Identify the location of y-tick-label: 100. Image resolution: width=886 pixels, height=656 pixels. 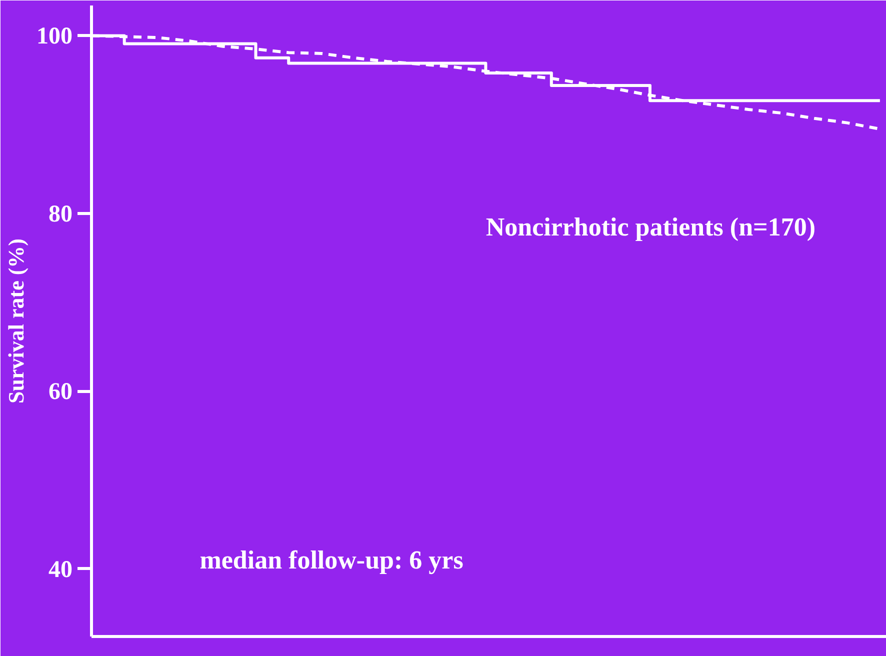
(54, 37).